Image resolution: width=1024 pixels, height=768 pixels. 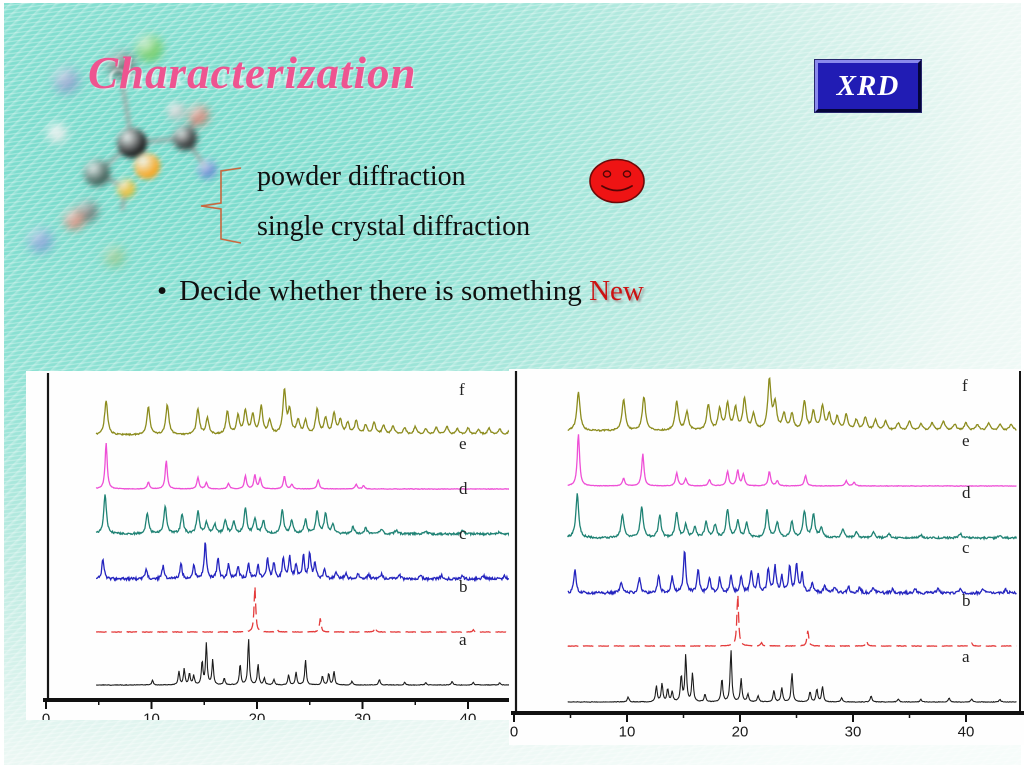 What do you see at coordinates (221, 205) in the screenshot?
I see `brace-icon` at bounding box center [221, 205].